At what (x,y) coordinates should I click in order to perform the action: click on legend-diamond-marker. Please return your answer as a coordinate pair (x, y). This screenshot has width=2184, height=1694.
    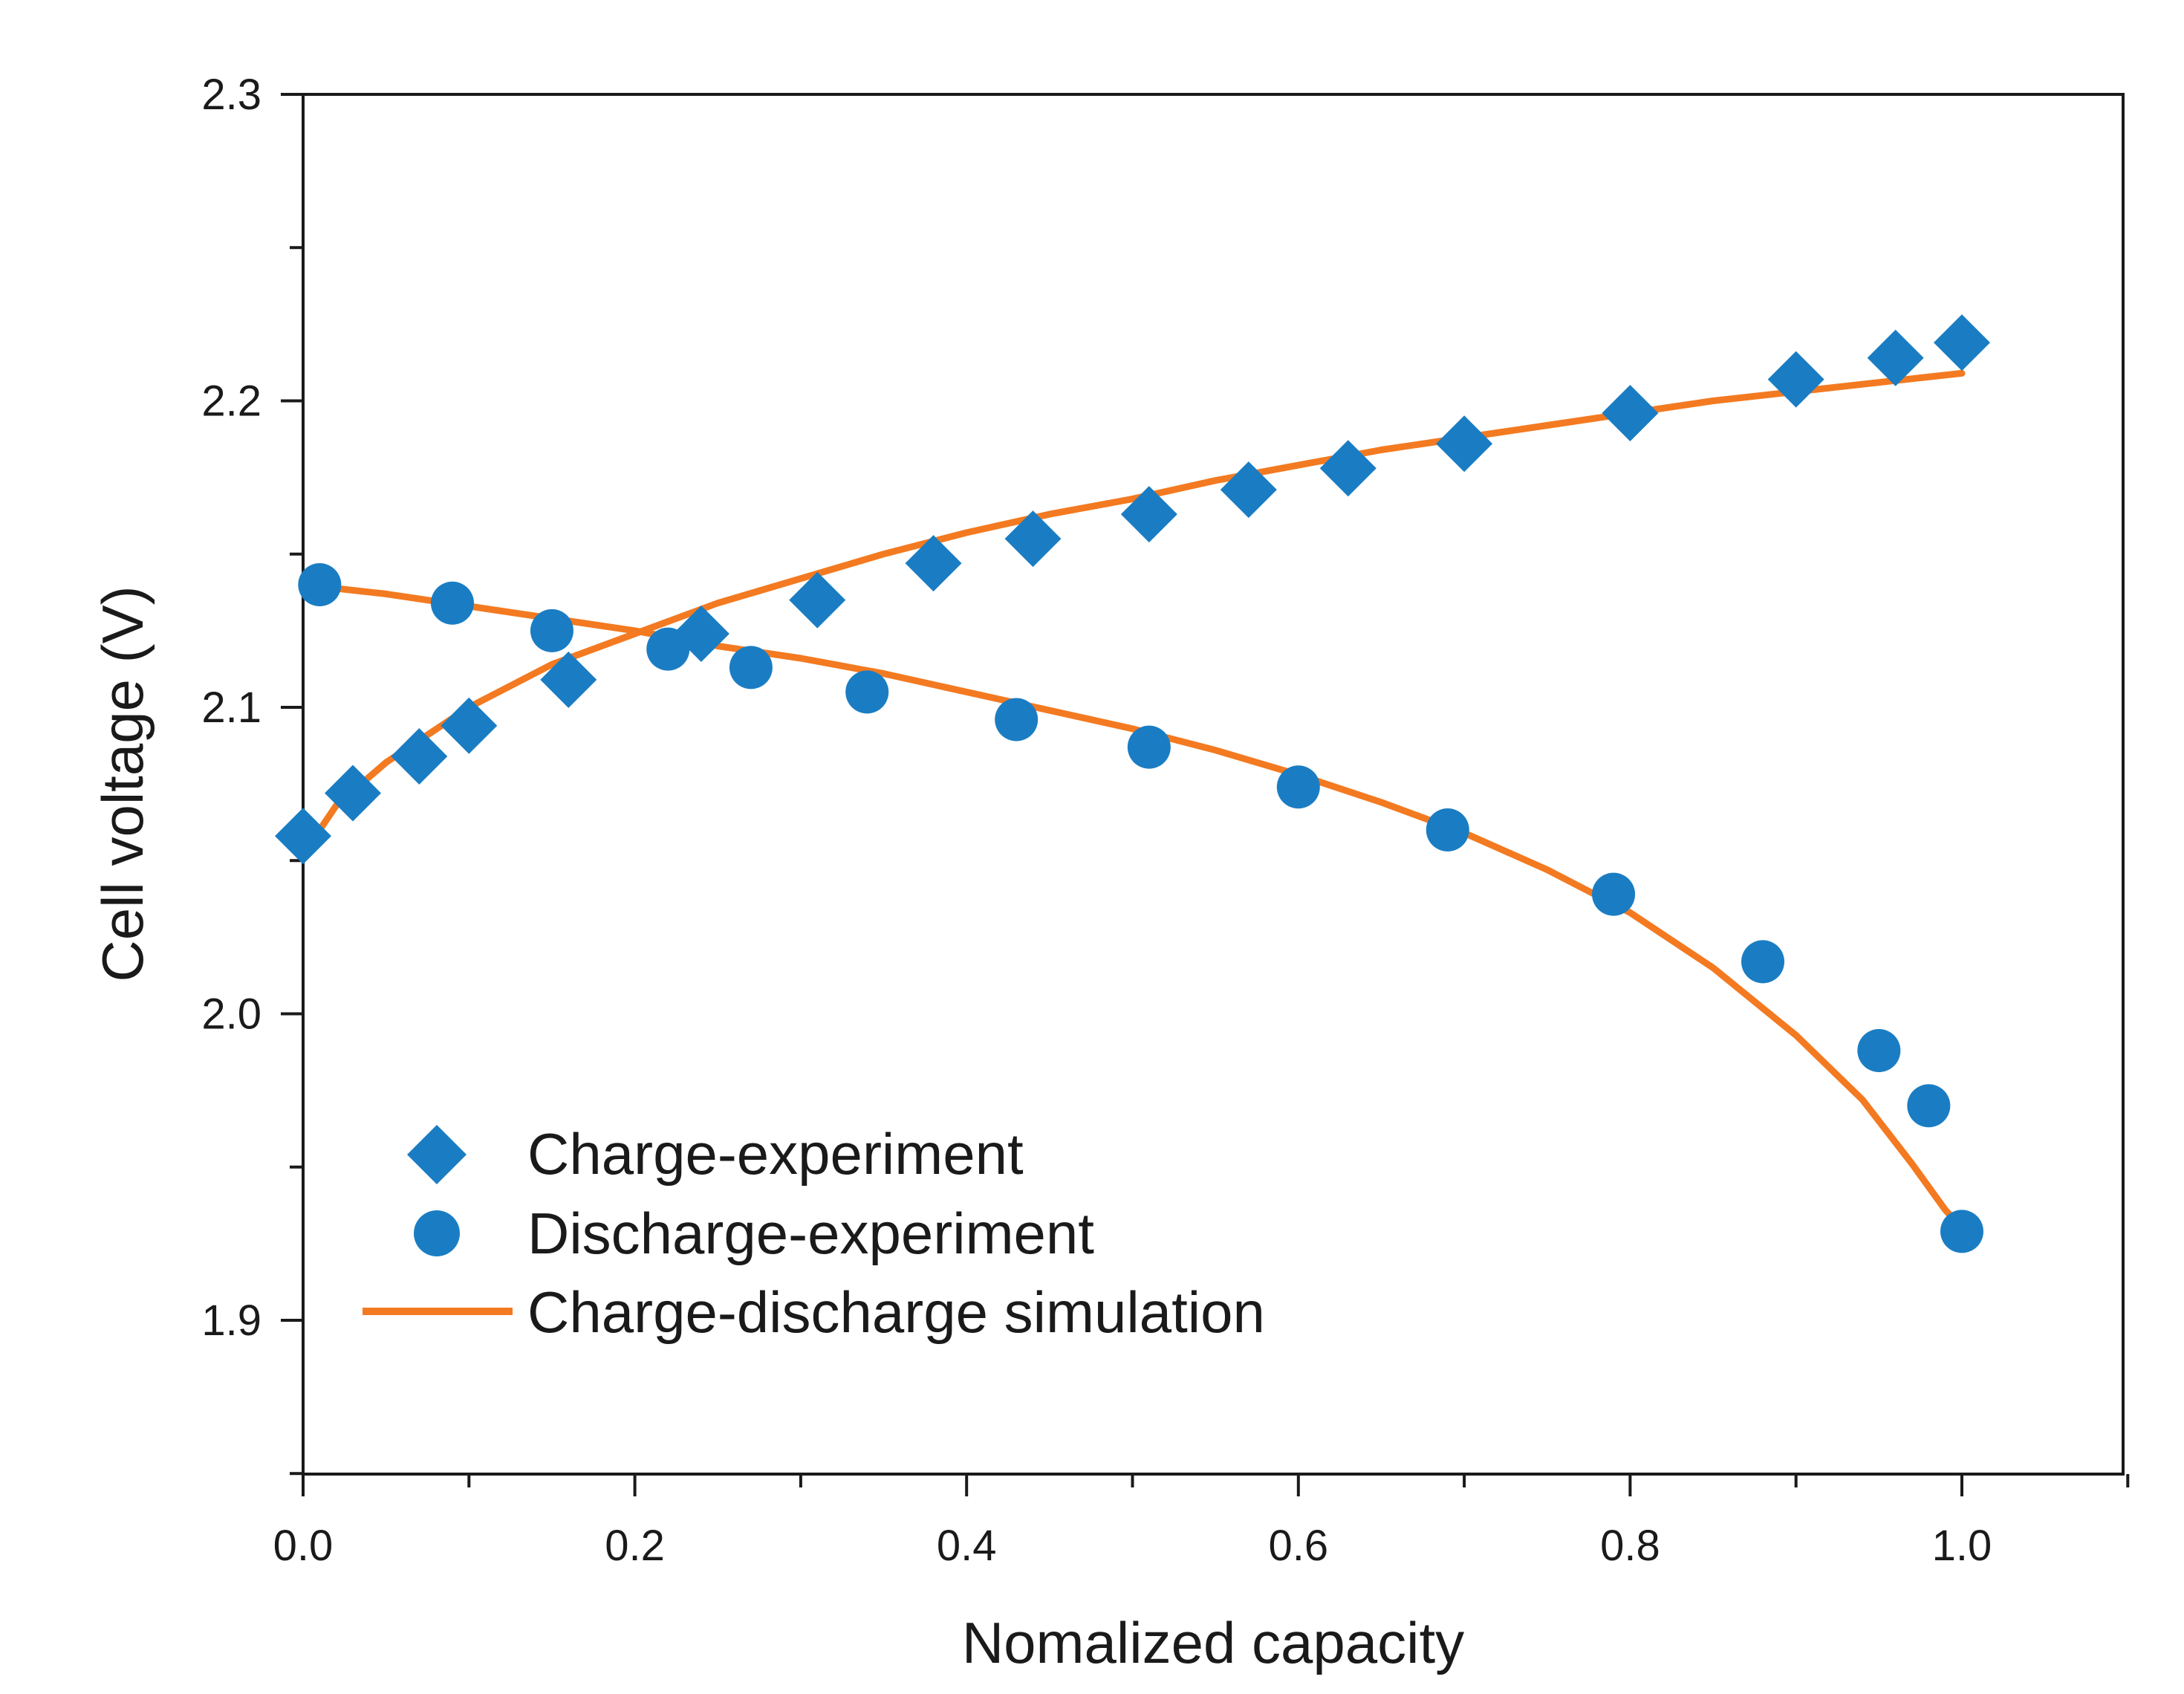
    Looking at the image, I should click on (437, 1154).